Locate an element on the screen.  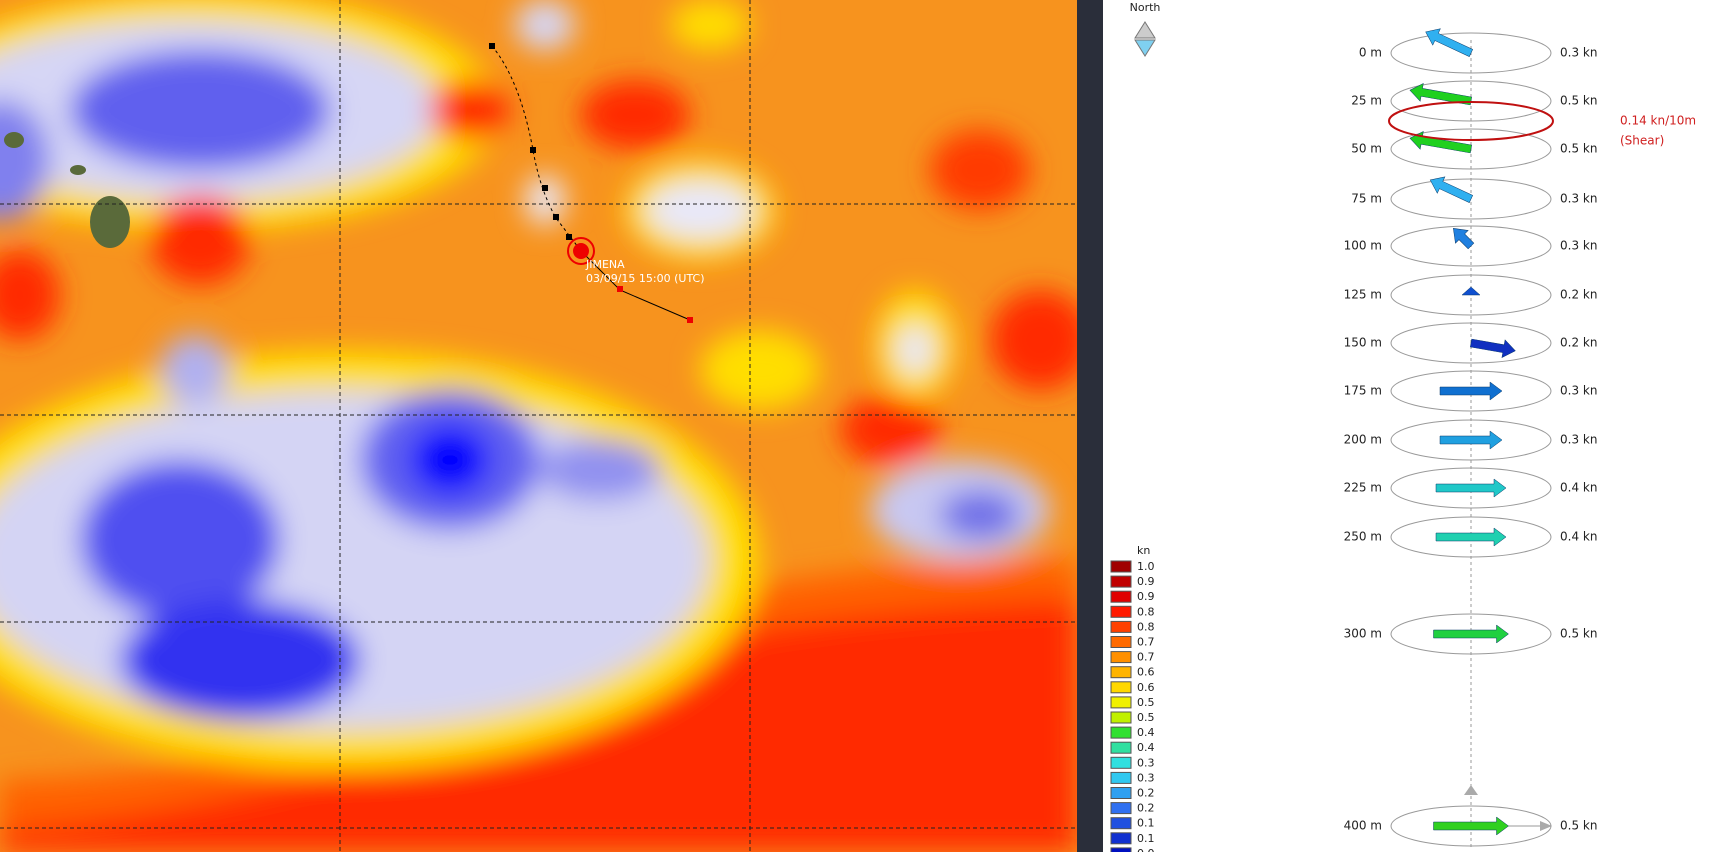
depth-label: 75 m is located at coordinates (1366, 199).